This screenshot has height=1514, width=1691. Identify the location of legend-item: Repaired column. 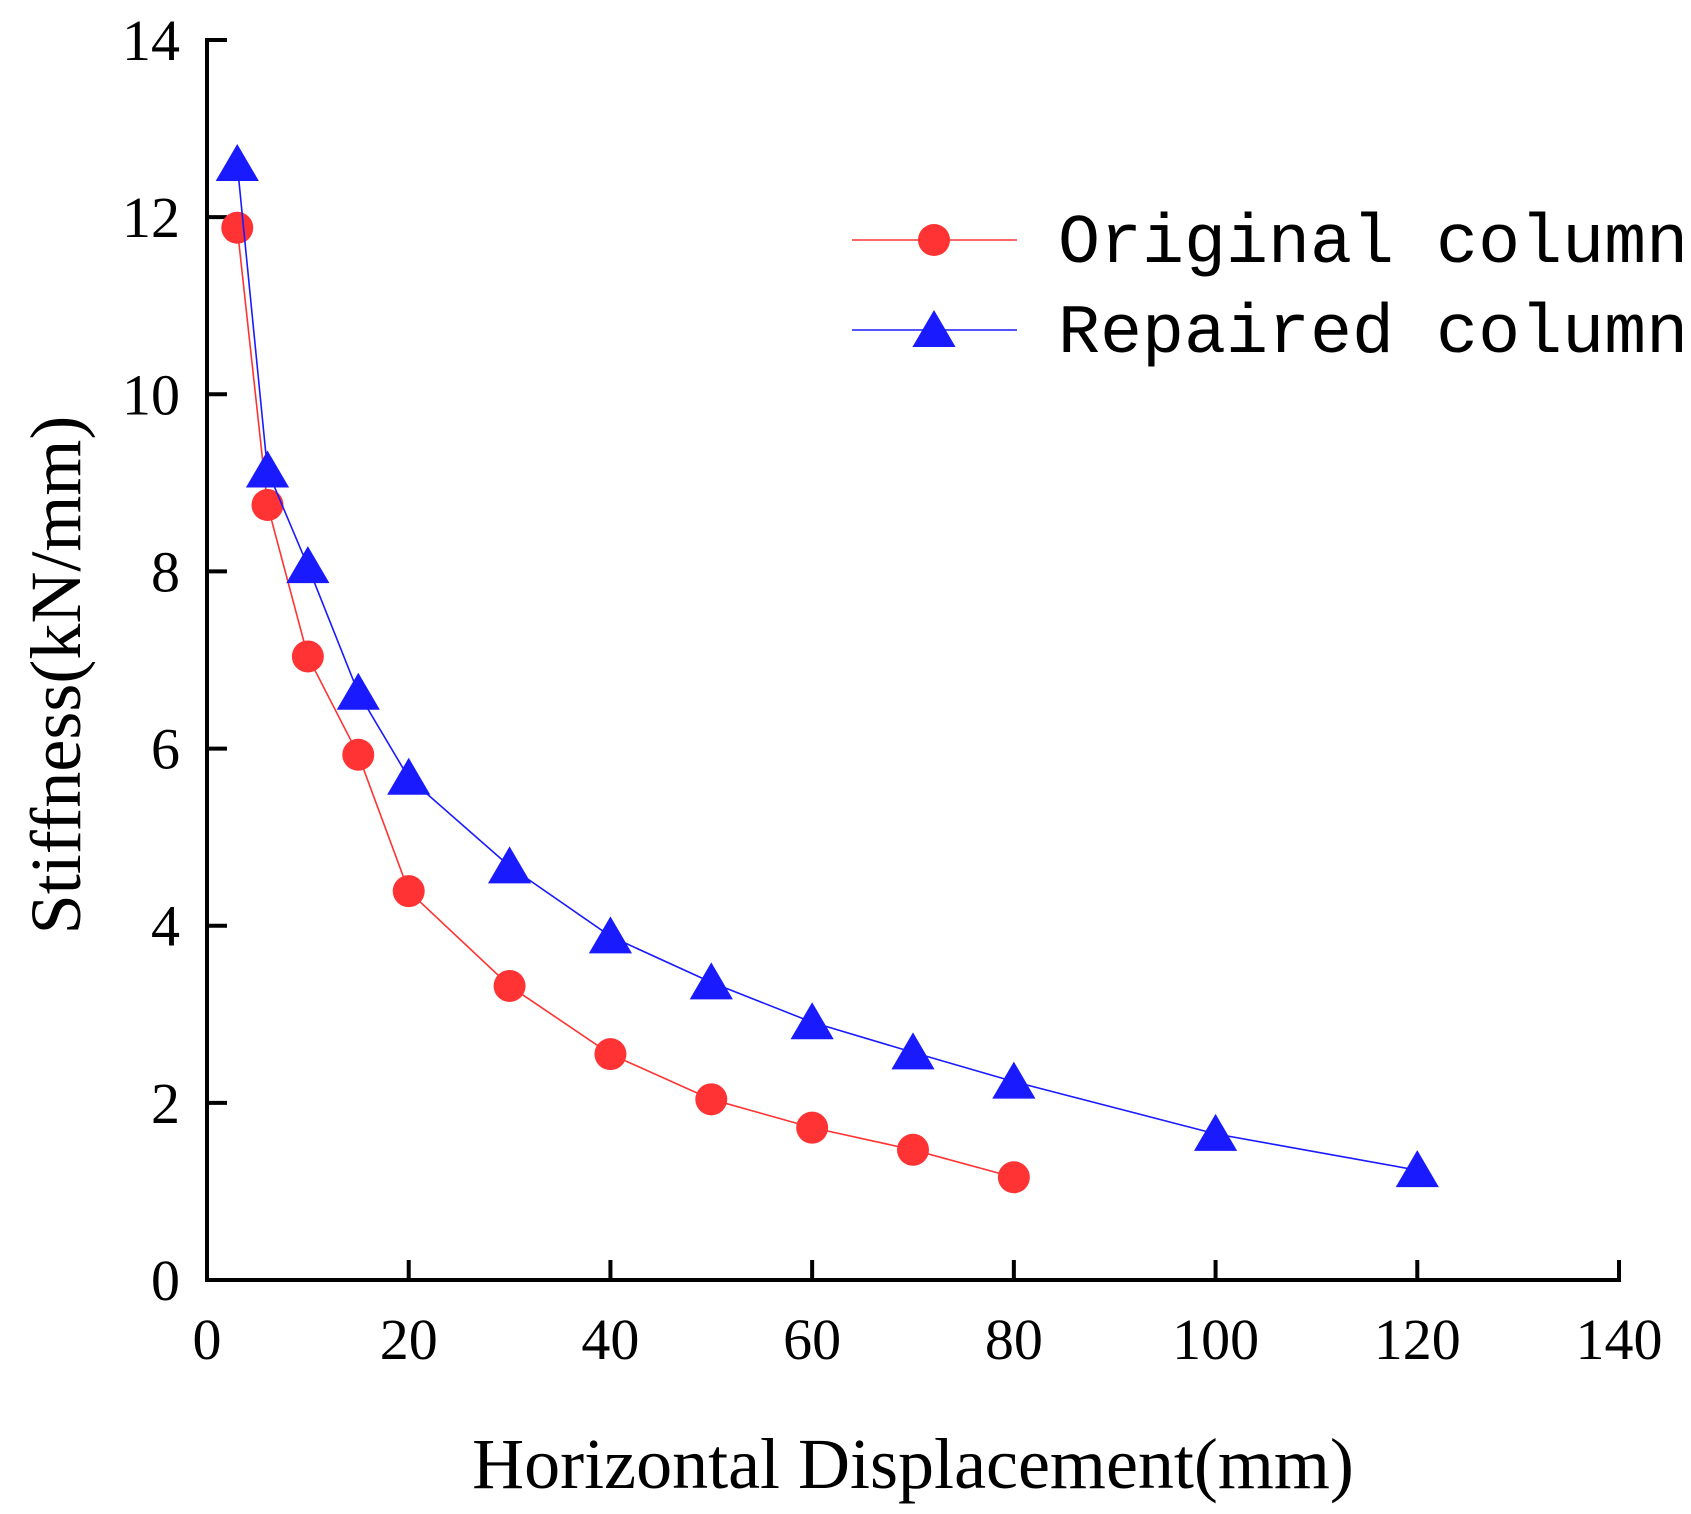
(1270, 334).